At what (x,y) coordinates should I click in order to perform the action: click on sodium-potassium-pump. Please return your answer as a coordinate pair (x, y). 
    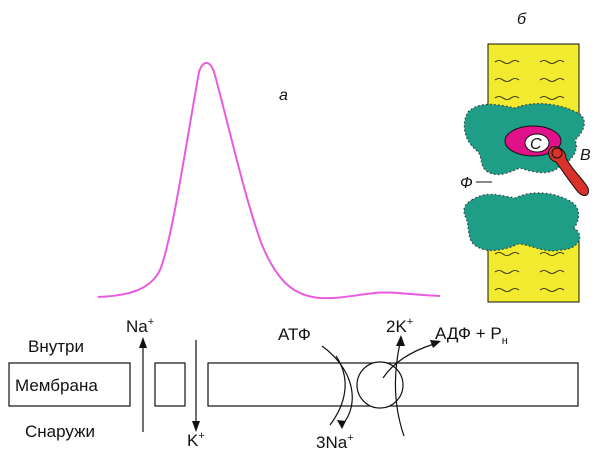
    Looking at the image, I should click on (380, 385).